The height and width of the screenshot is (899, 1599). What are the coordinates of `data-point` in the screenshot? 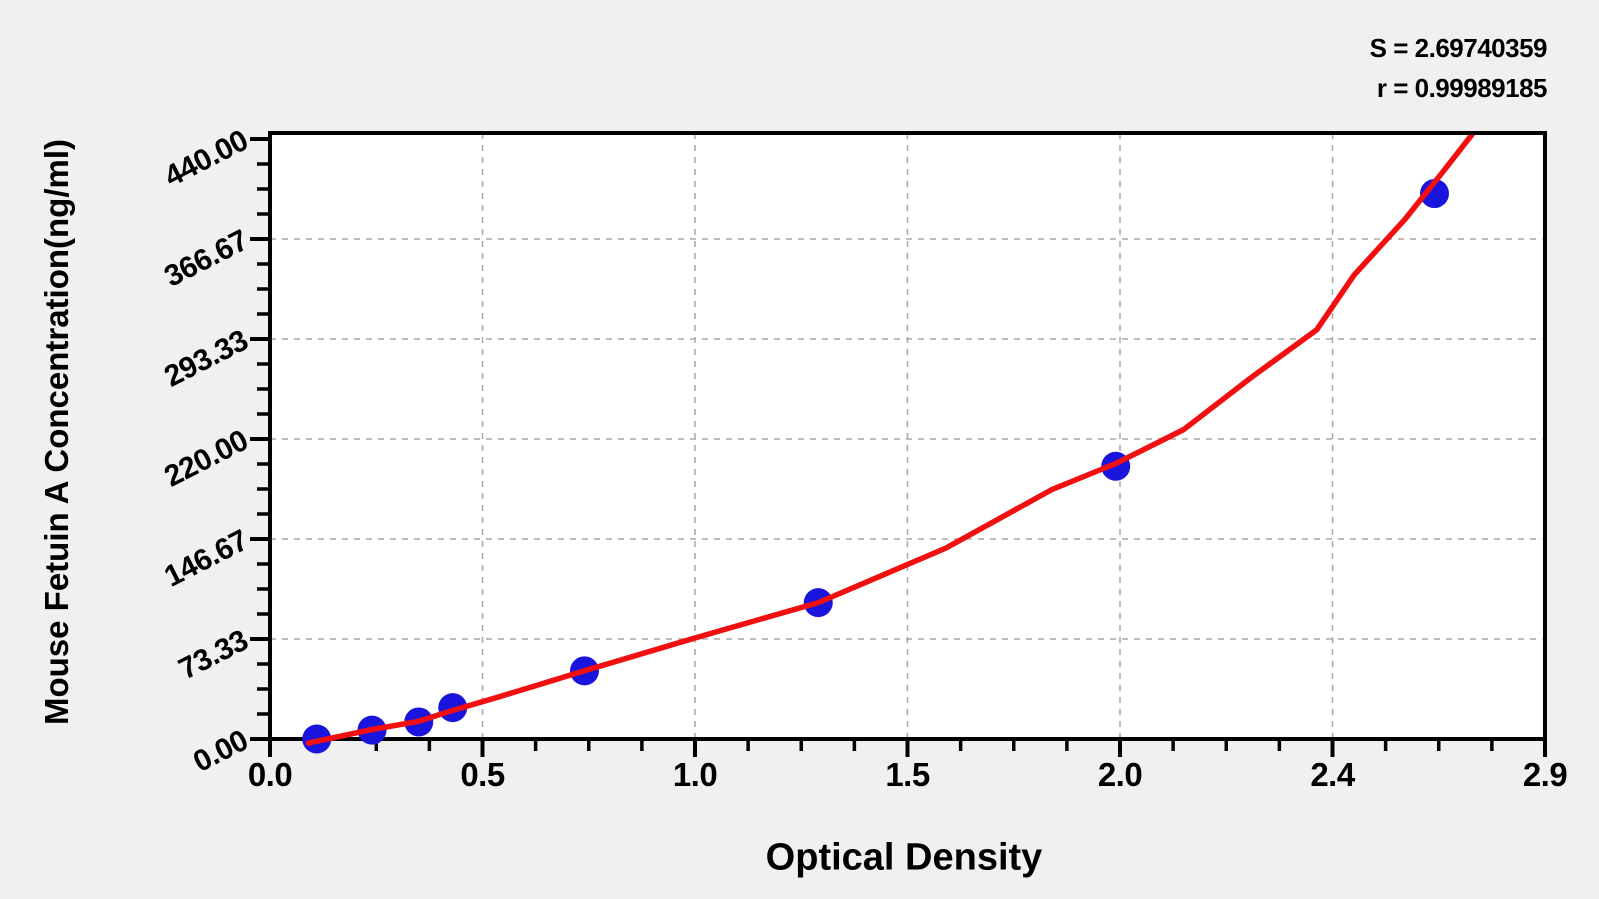 It's located at (1434, 194).